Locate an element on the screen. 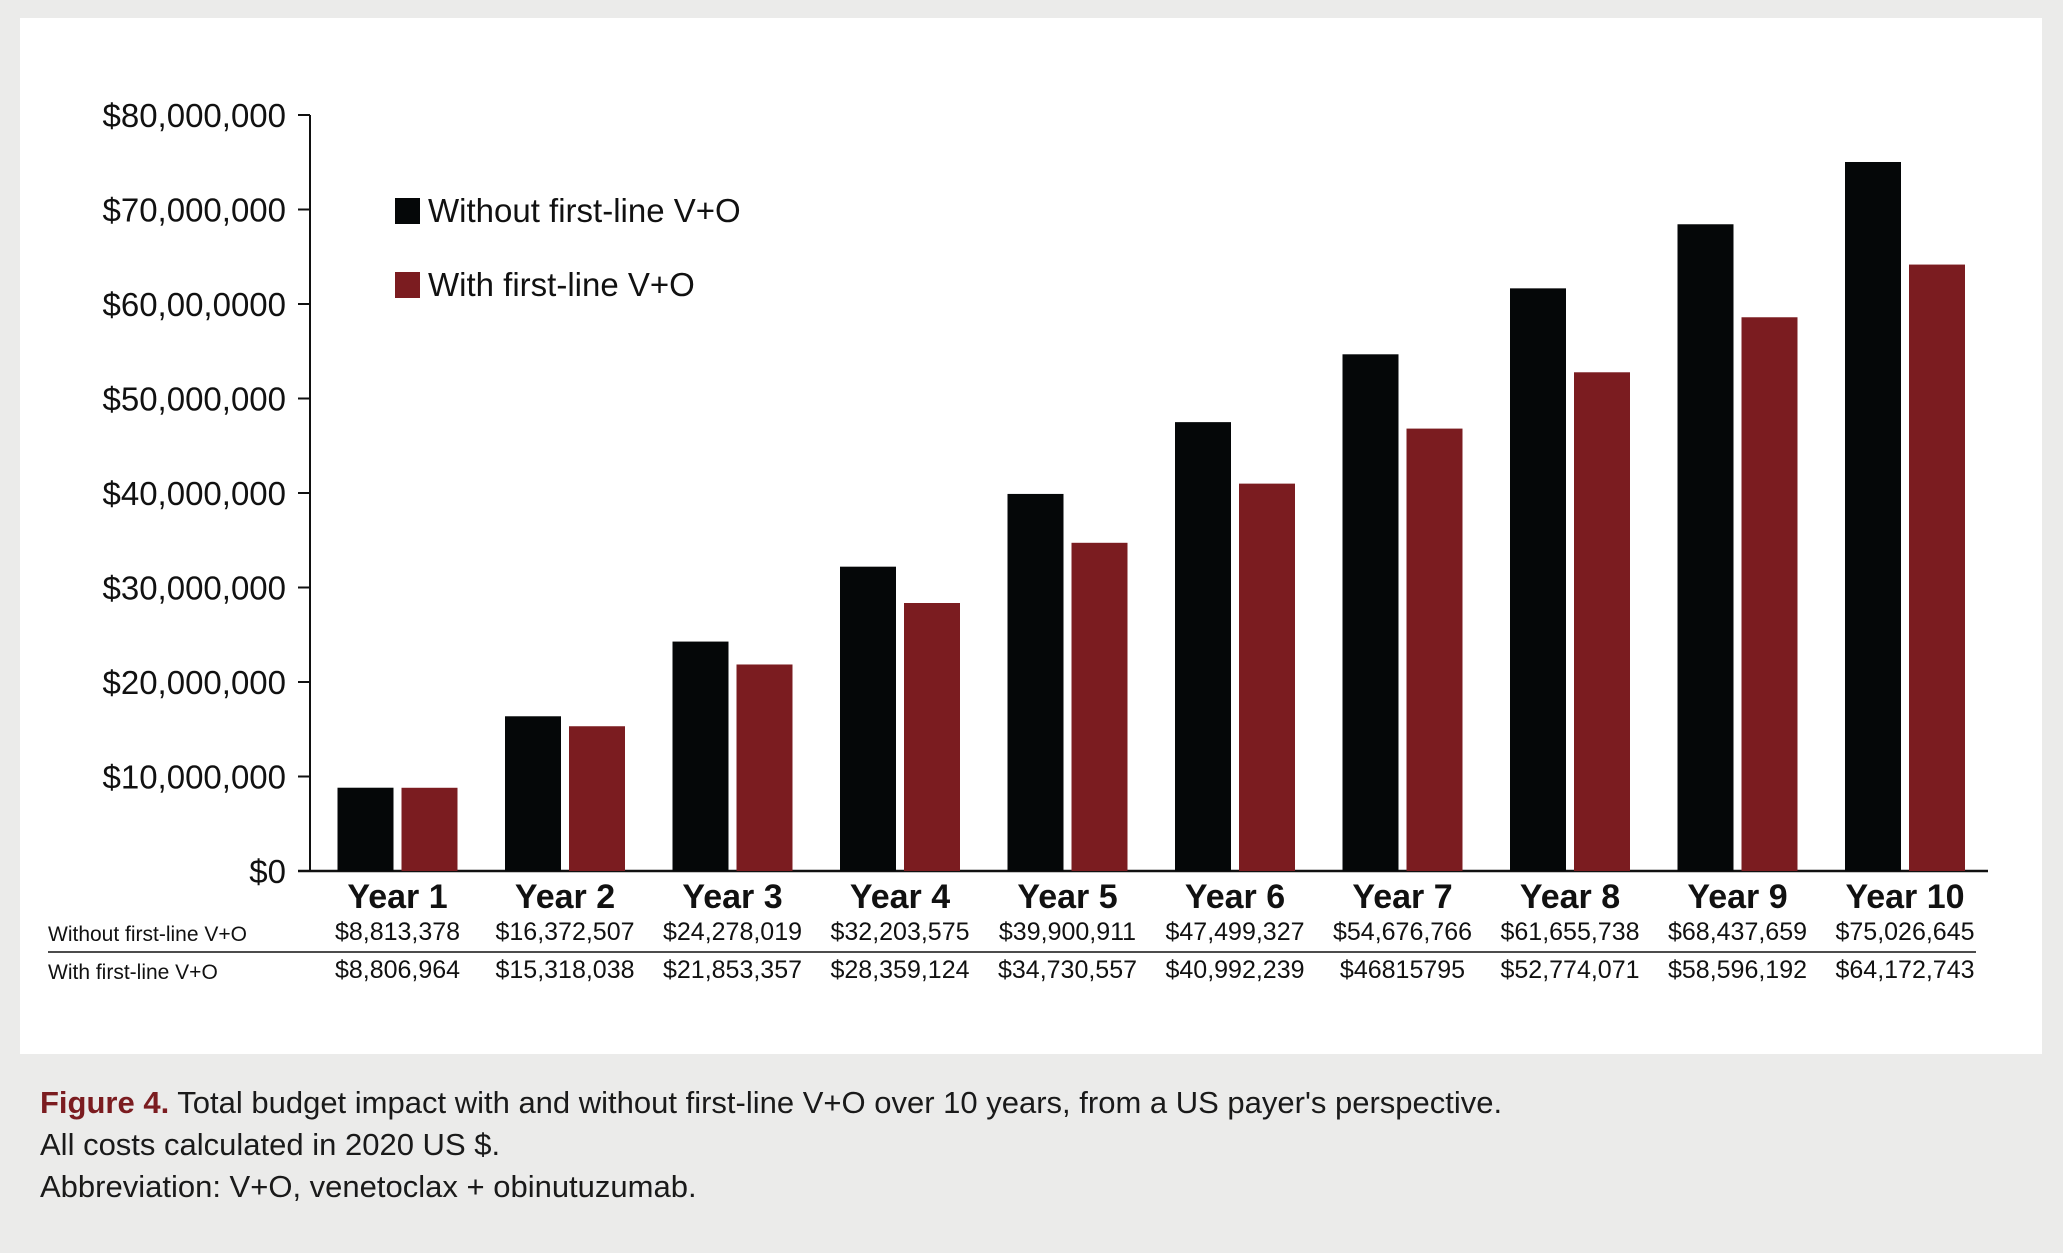  table-value: $61,655,738 is located at coordinates (1569, 932).